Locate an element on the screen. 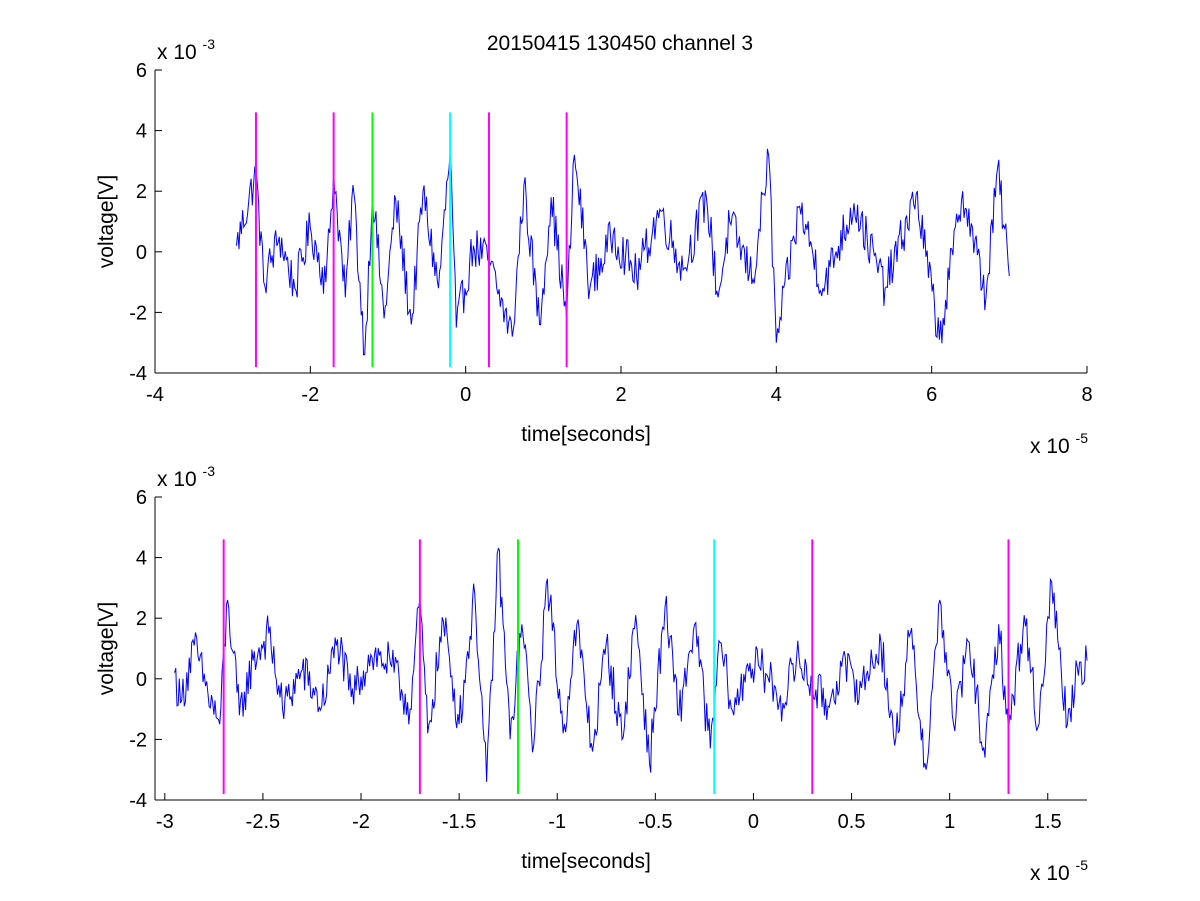  x-tick-label: -1.5 is located at coordinates (459, 822).